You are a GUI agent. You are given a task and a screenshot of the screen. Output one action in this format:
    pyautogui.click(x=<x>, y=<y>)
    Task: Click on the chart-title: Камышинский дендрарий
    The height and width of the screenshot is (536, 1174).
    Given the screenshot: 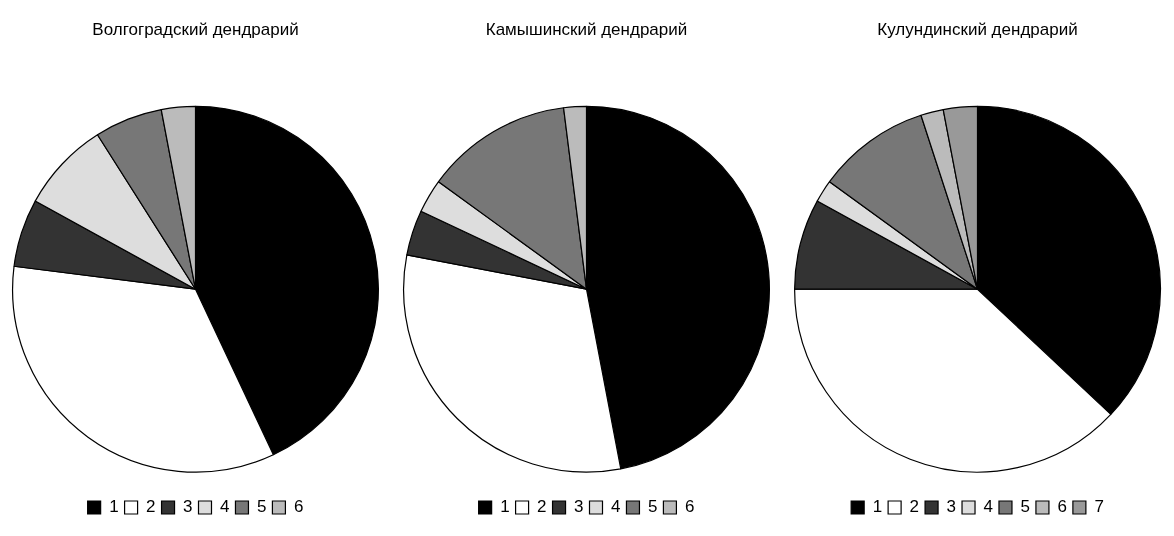 What is the action you would take?
    pyautogui.click(x=586, y=29)
    